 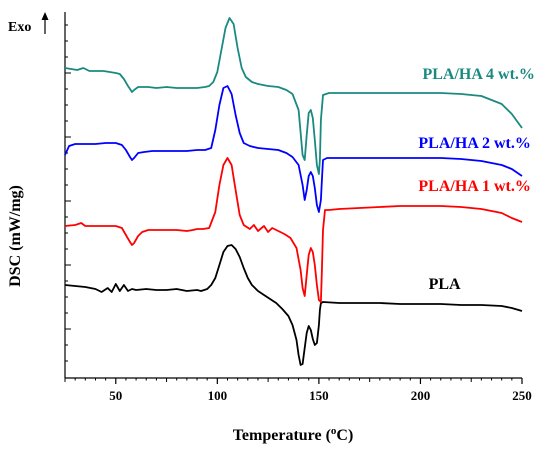 What do you see at coordinates (68, 193) in the screenshot?
I see `y-axis-ticks` at bounding box center [68, 193].